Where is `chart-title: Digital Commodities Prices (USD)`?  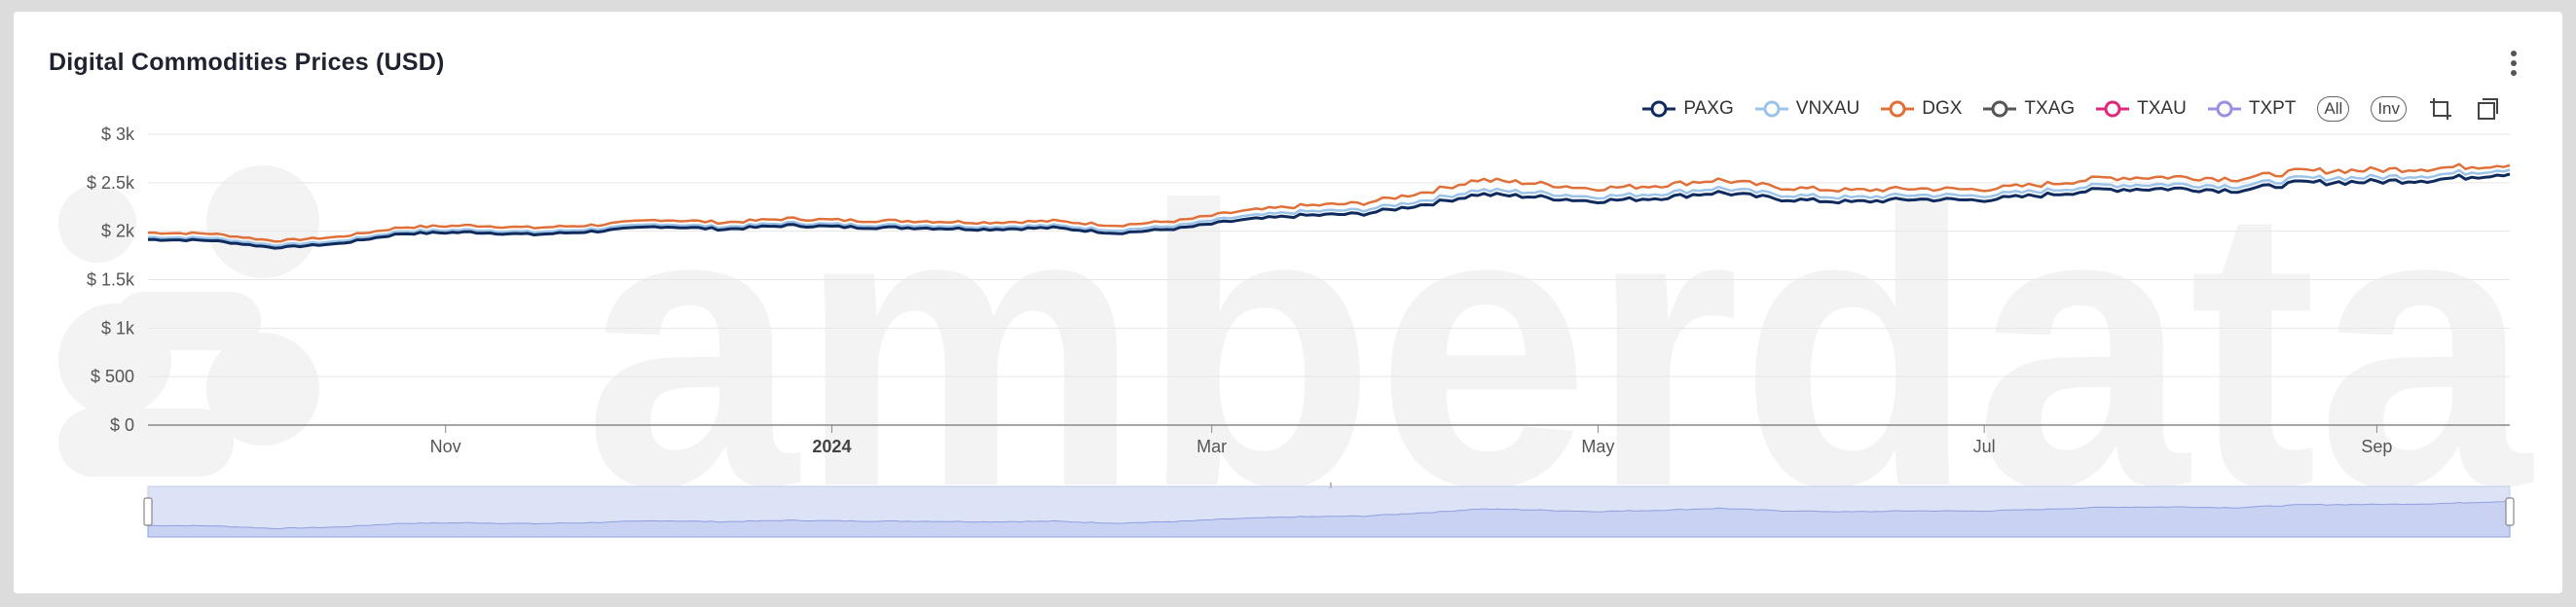 chart-title: Digital Commodities Prices (USD) is located at coordinates (247, 62).